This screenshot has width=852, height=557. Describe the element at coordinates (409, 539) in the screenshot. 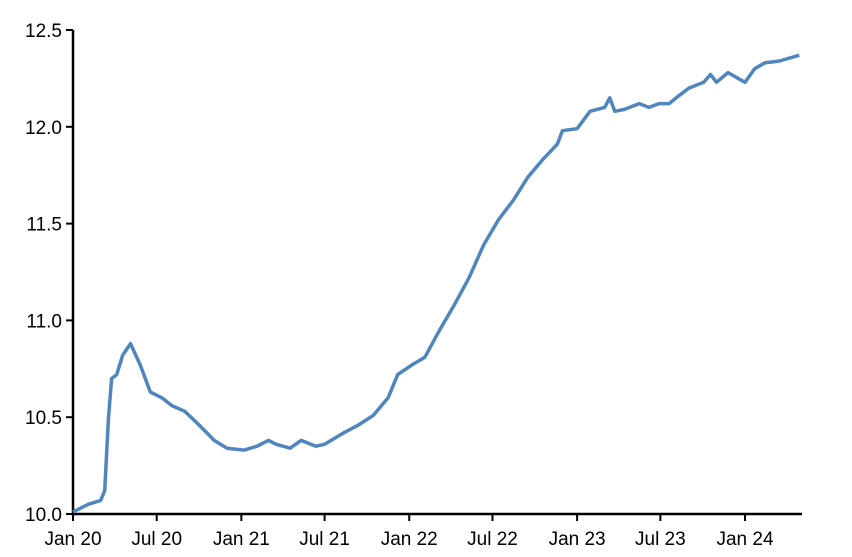

I see `x-tick-label: Jan 22` at that location.